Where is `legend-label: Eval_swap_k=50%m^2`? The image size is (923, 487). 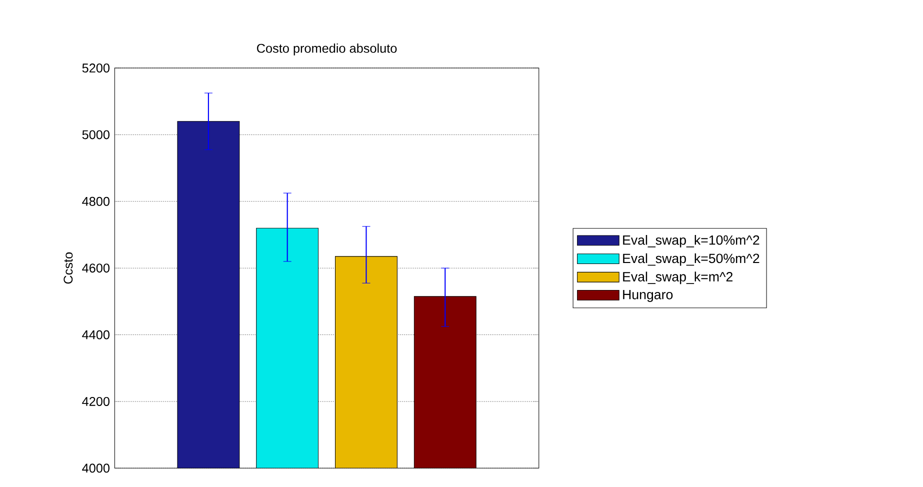
legend-label: Eval_swap_k=50%m^2 is located at coordinates (691, 259).